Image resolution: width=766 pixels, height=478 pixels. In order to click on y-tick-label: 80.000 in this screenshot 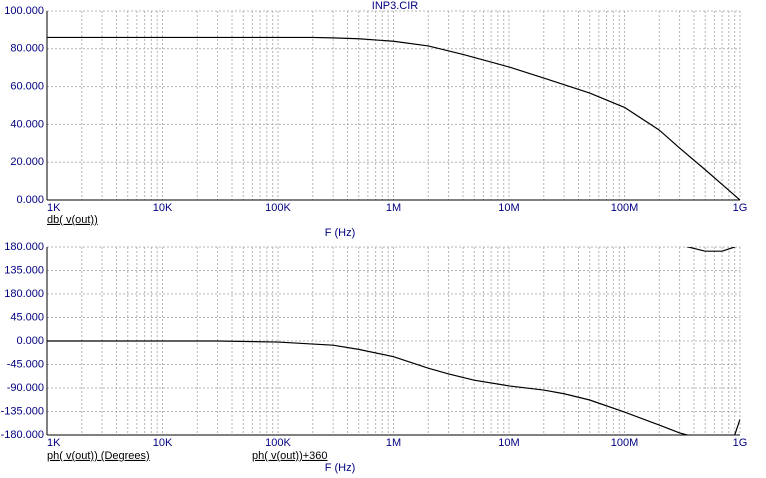, I will do `click(27, 49)`.